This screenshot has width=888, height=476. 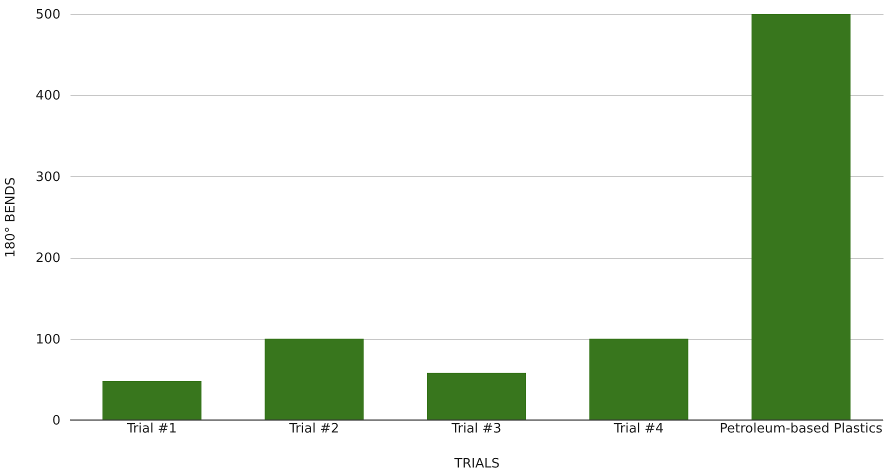 What do you see at coordinates (11, 217) in the screenshot?
I see `y-axis-title: 180° BENDS` at bounding box center [11, 217].